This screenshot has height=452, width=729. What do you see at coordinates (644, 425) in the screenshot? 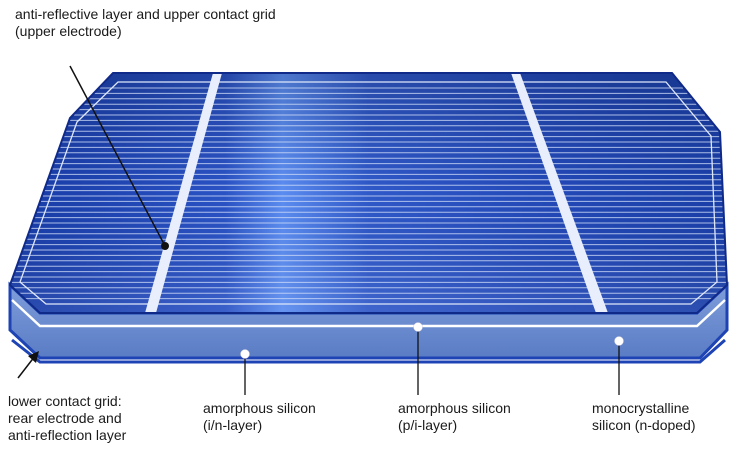
I see `label-line: silicon (n-doped)` at bounding box center [644, 425].